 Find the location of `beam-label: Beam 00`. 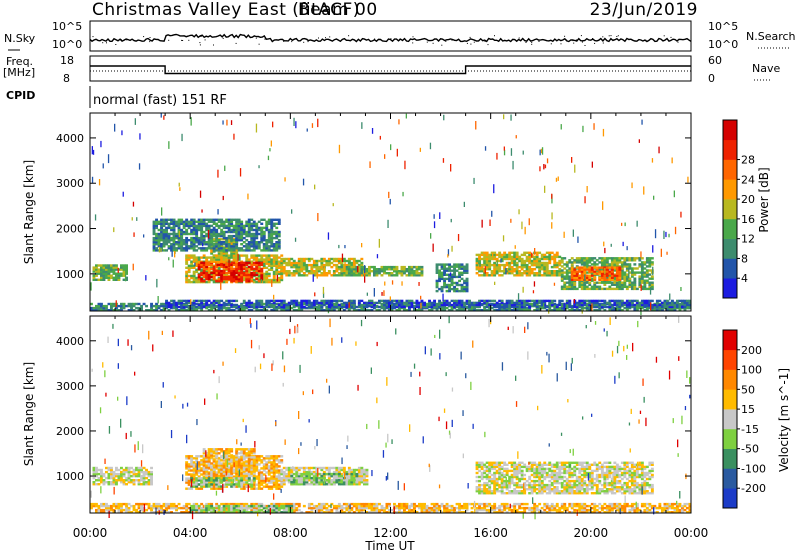

beam-label: Beam 00 is located at coordinates (338, 10).